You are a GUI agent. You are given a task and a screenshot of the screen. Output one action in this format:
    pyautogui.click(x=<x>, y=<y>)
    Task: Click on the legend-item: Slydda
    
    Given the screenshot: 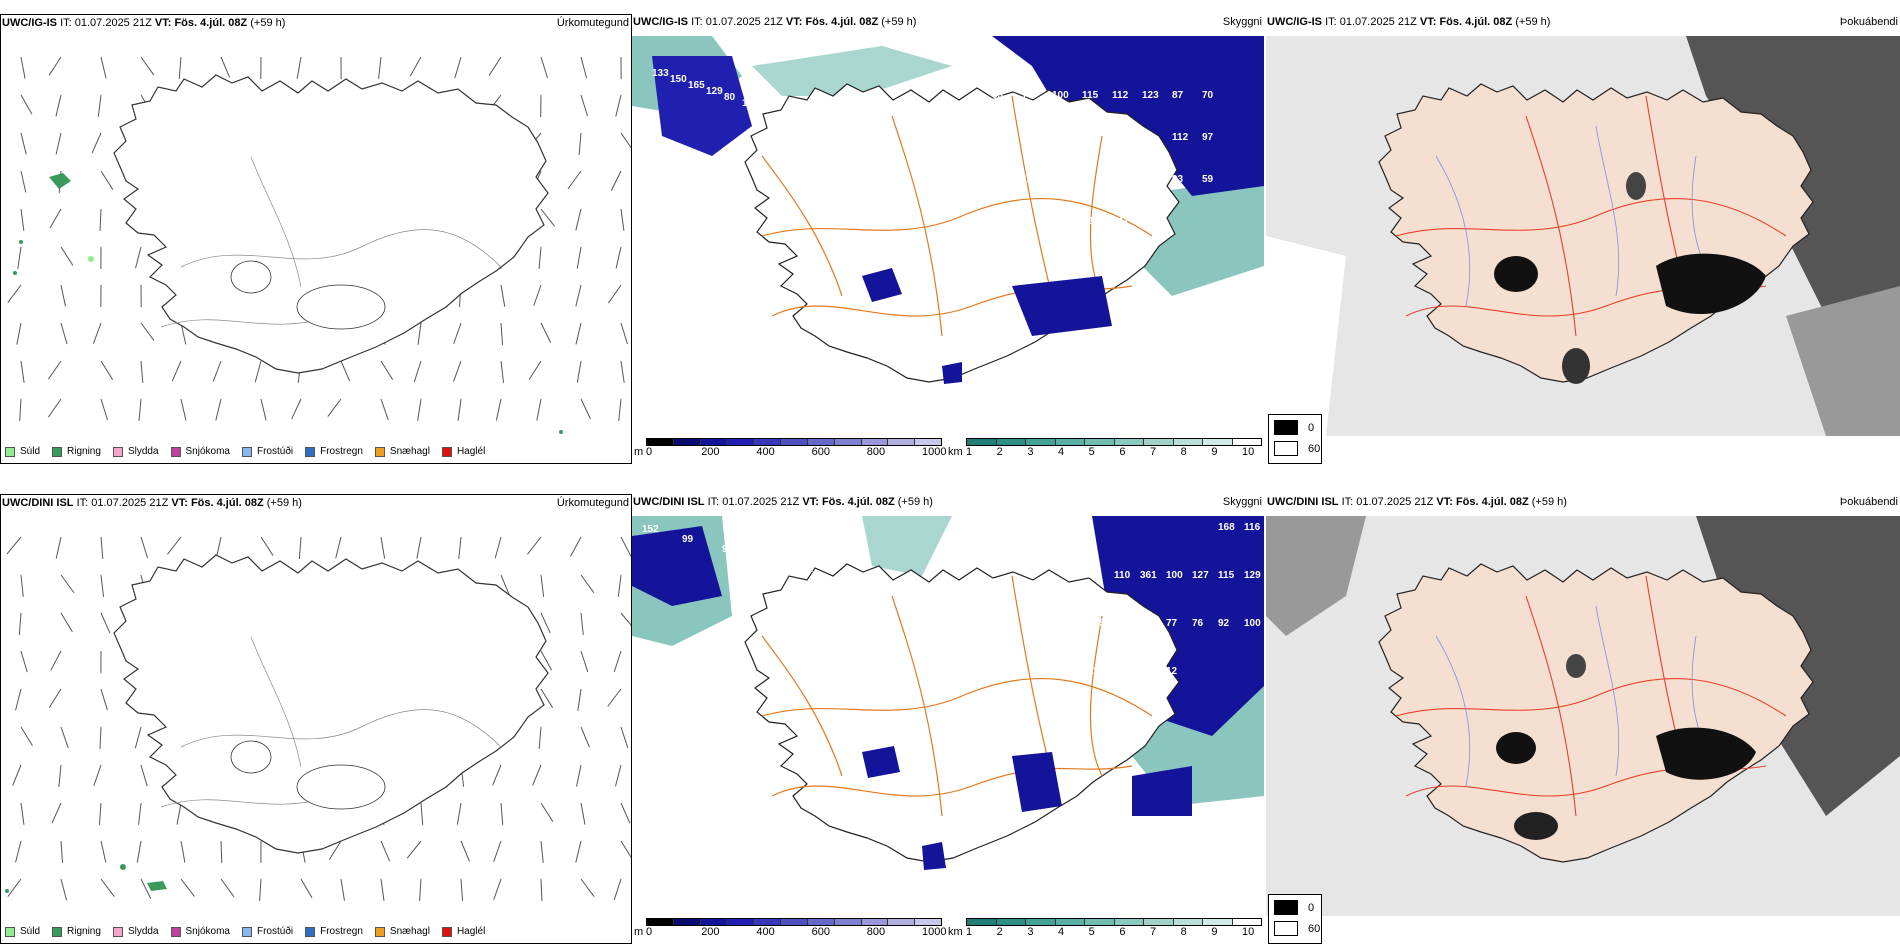 What is the action you would take?
    pyautogui.click(x=135, y=931)
    